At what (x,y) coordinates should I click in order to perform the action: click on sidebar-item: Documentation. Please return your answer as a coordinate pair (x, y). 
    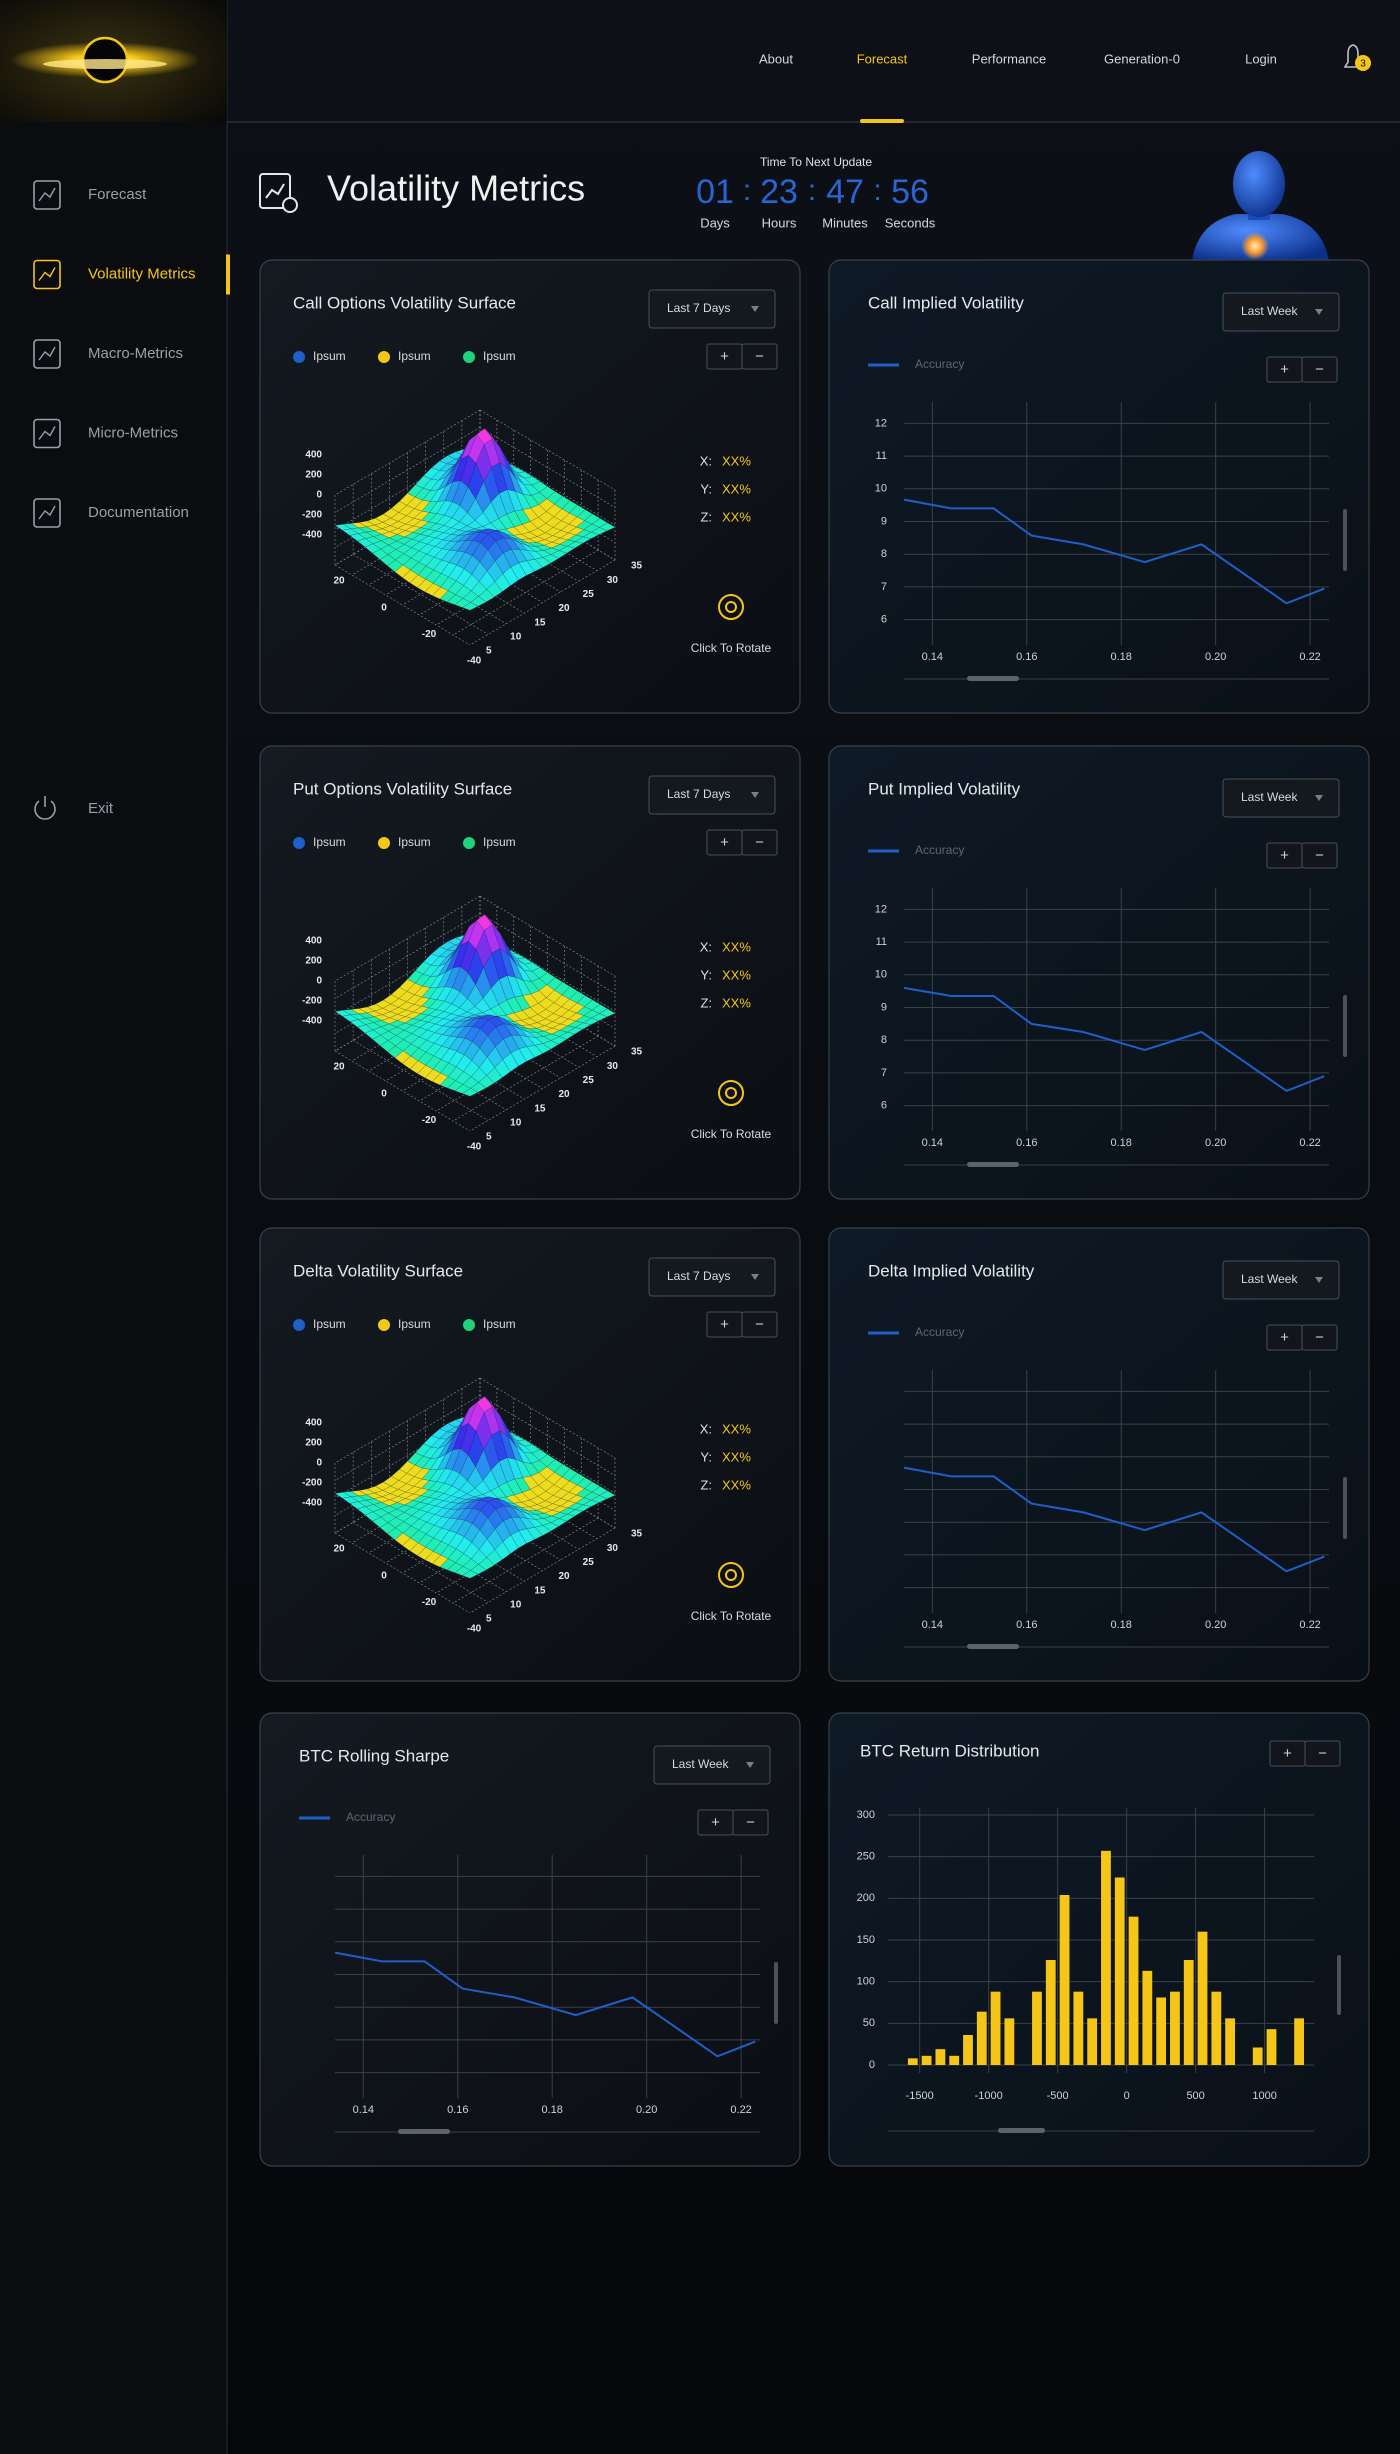
    Looking at the image, I should click on (111, 513).